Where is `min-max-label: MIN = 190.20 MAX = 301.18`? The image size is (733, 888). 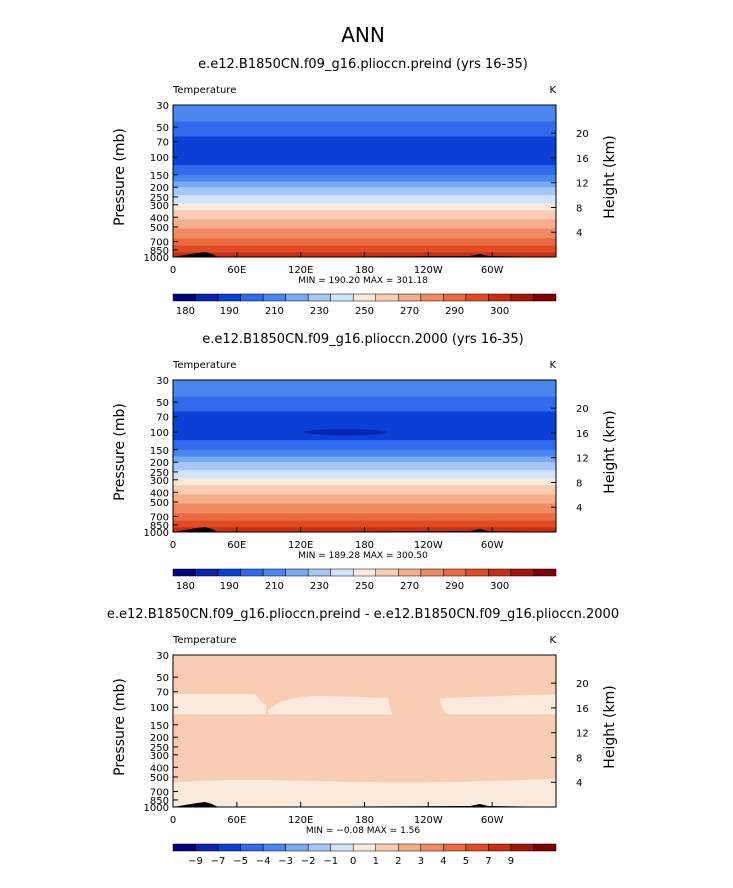 min-max-label: MIN = 190.20 MAX = 301.18 is located at coordinates (363, 281).